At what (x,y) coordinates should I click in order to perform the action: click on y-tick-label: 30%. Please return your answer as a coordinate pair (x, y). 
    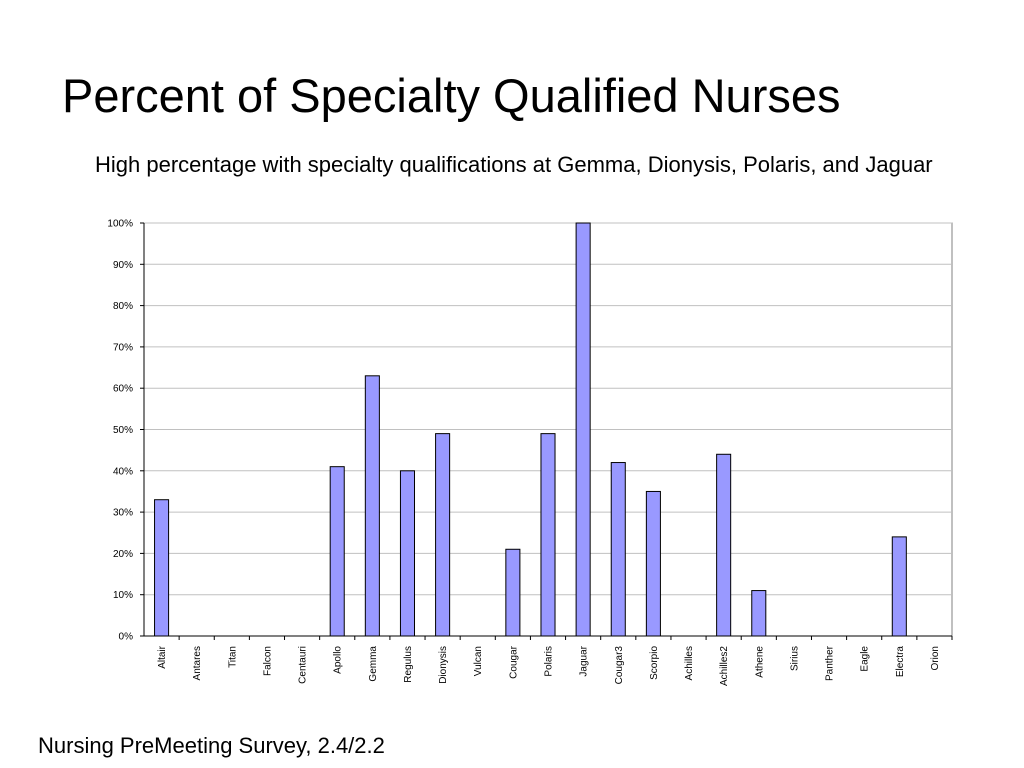
    Looking at the image, I should click on (123, 513).